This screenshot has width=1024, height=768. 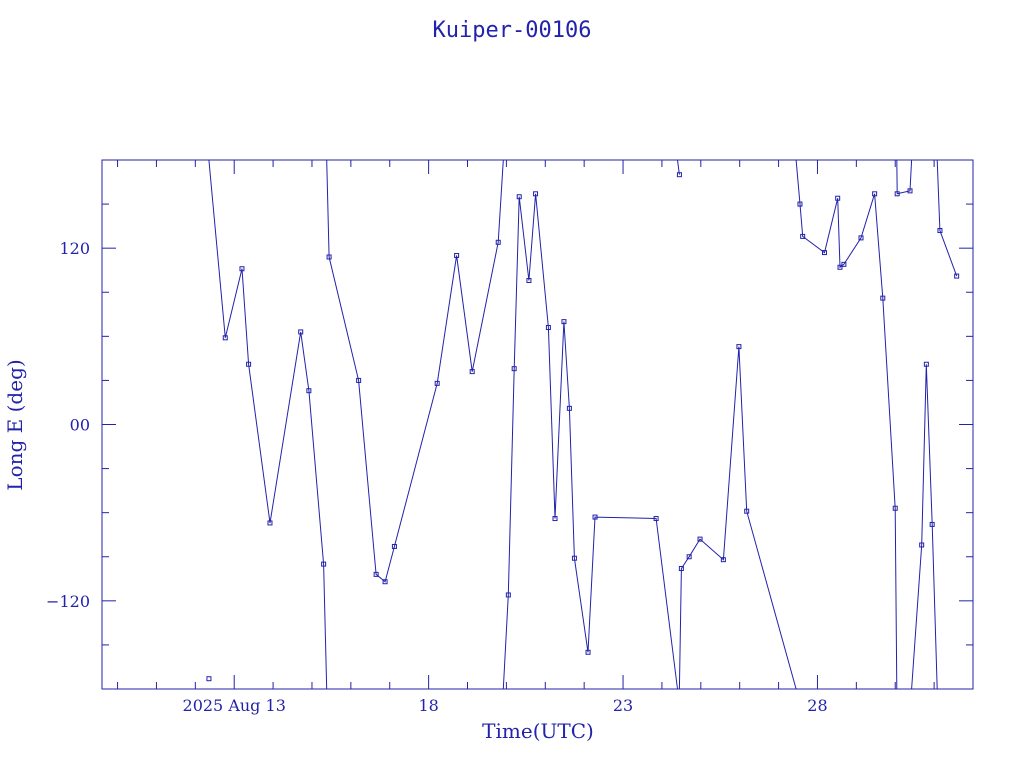 What do you see at coordinates (623, 705) in the screenshot?
I see `x-tick-label: 23` at bounding box center [623, 705].